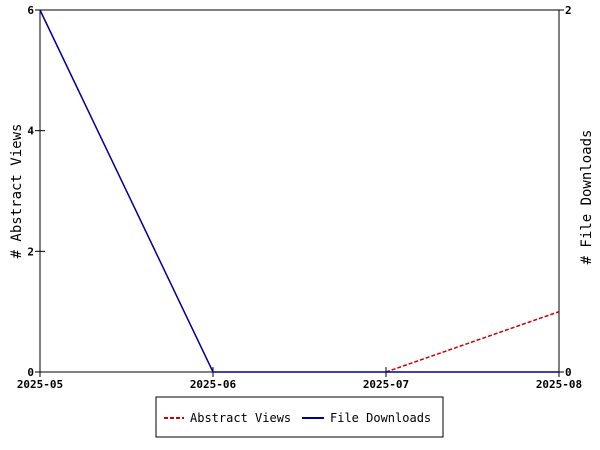 The height and width of the screenshot is (450, 600). Describe the element at coordinates (472, 341) in the screenshot. I see `series-line-abstract-views` at that location.